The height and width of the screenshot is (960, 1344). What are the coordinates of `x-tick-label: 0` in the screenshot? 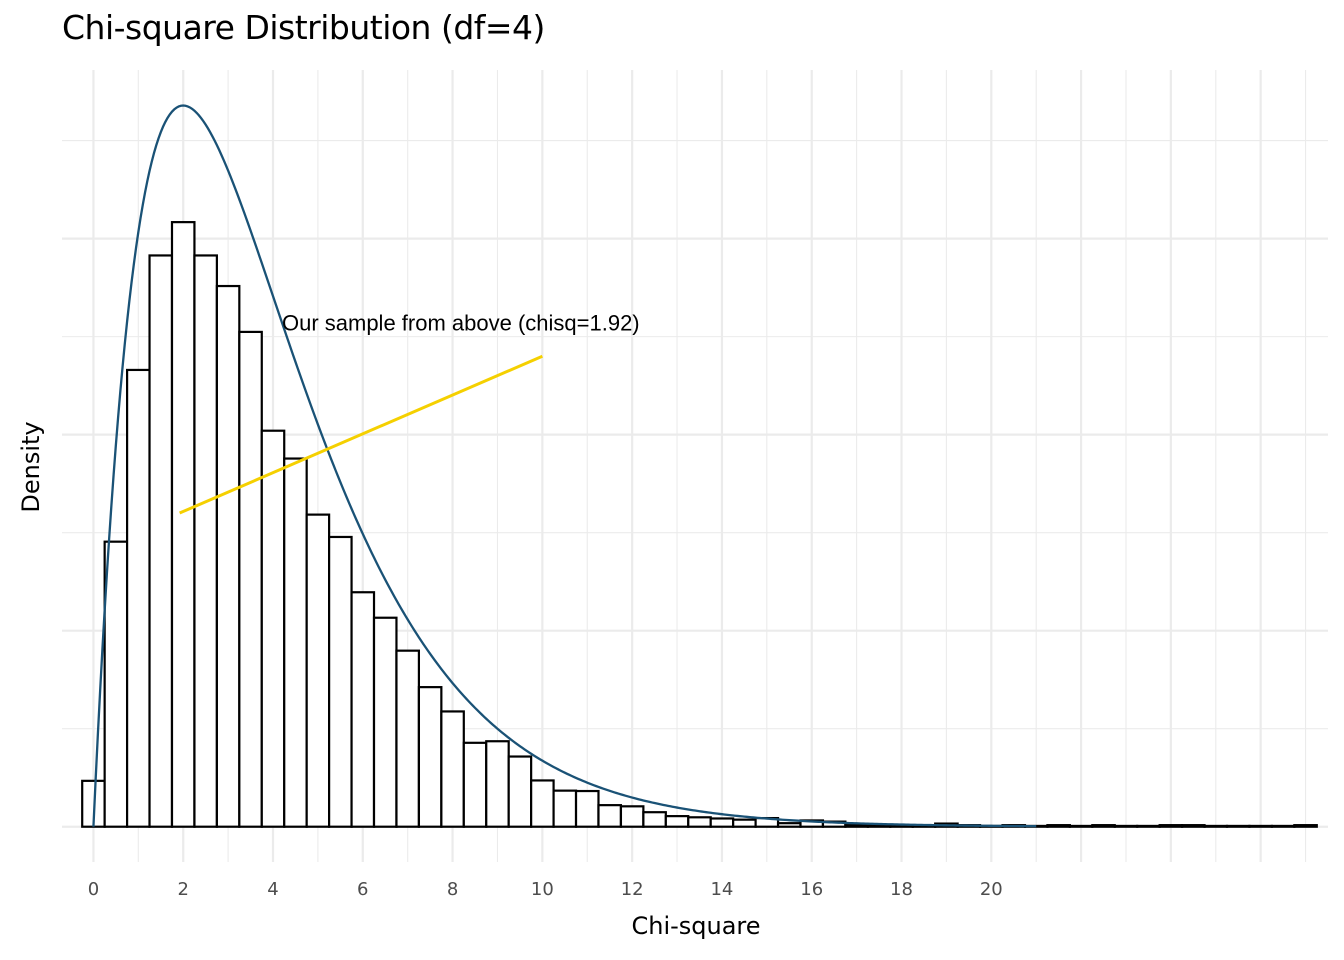 It's located at (93, 889).